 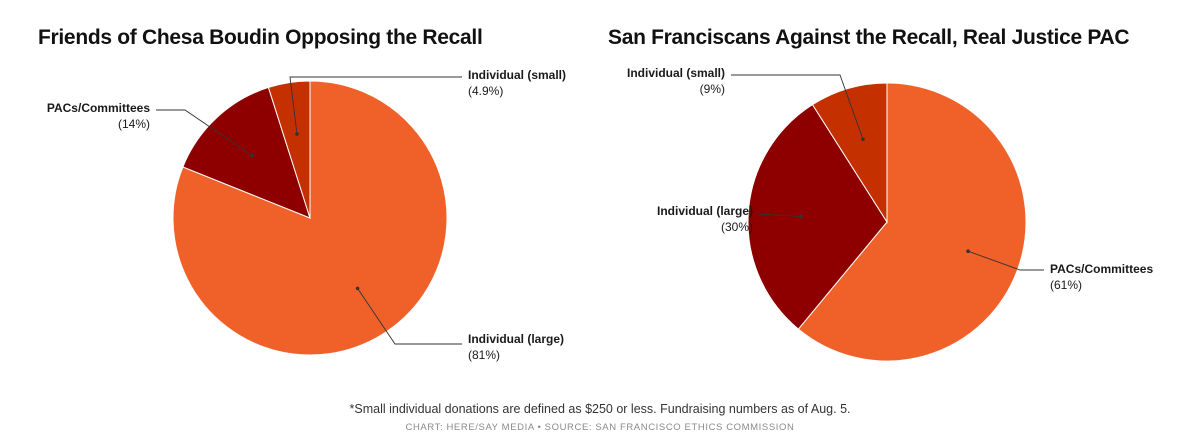 I want to click on slice-label-percent: (30%), so click(x=737, y=227).